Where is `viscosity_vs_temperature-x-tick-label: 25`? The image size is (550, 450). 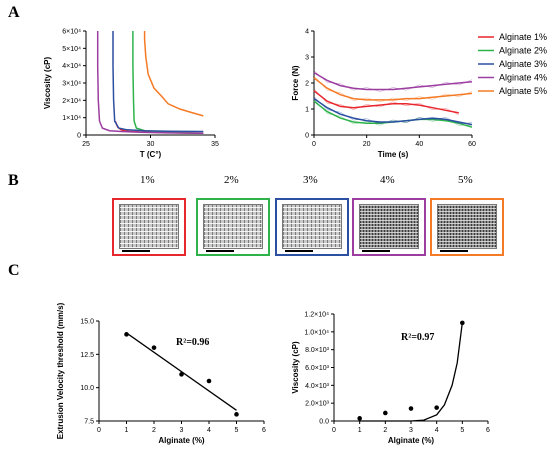
viscosity_vs_temperature-x-tick-label: 25 is located at coordinates (86, 144).